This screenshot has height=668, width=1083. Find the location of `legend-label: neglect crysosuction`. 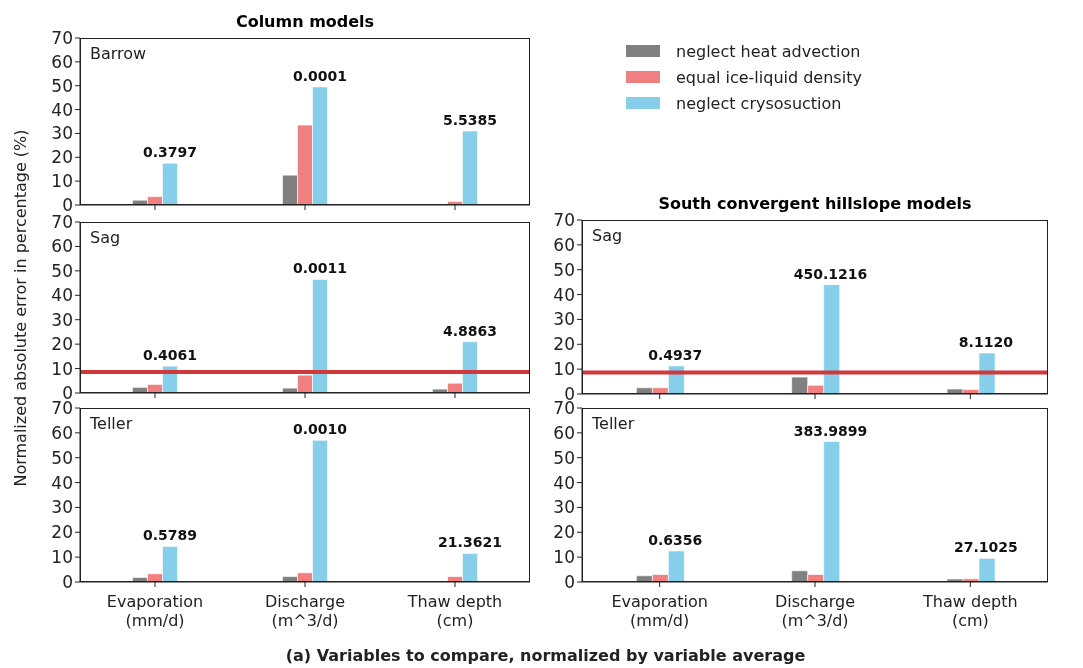

legend-label: neglect crysosuction is located at coordinates (759, 103).